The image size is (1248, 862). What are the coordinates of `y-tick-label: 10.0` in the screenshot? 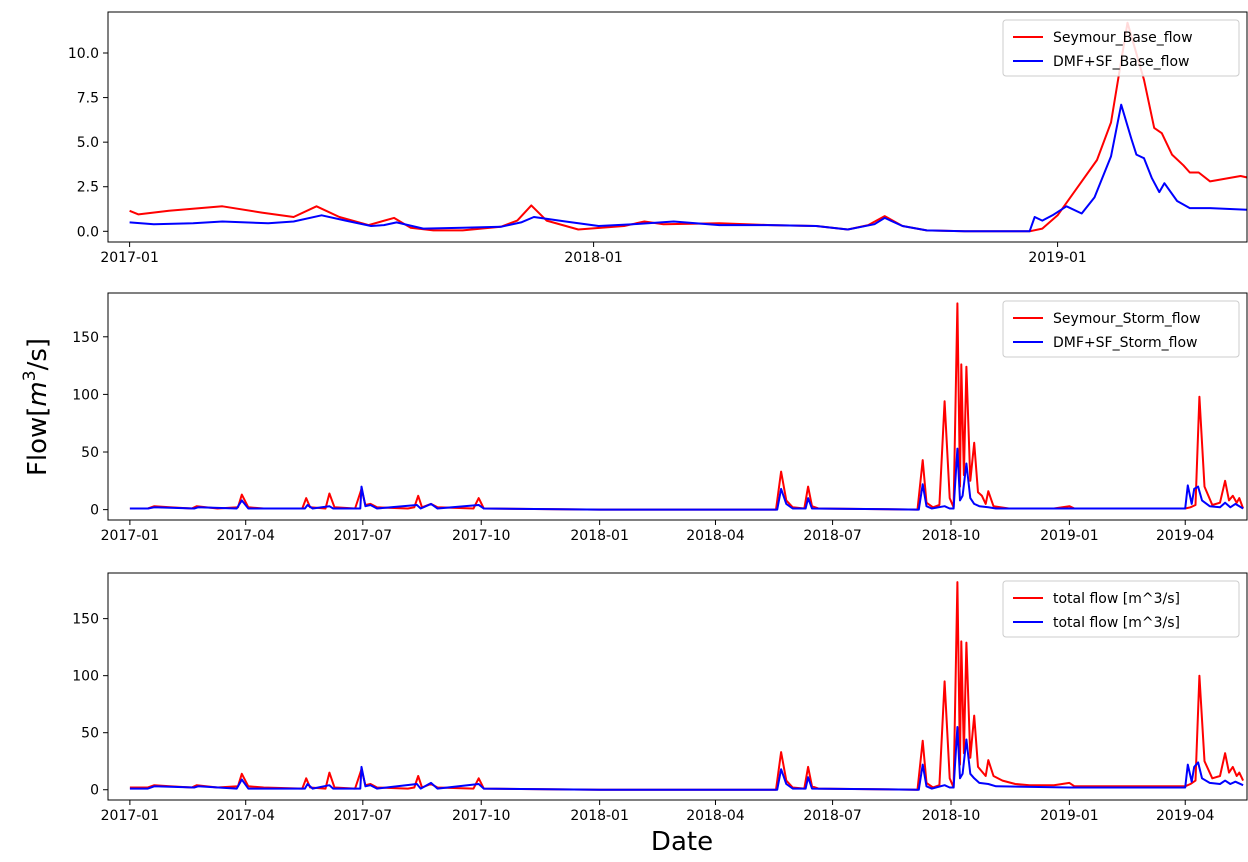 It's located at (83, 54).